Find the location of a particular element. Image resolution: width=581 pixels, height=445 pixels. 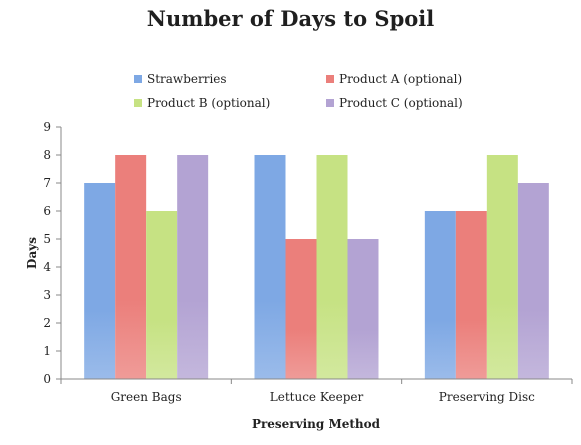

y-tick-label: 7 is located at coordinates (47, 183).